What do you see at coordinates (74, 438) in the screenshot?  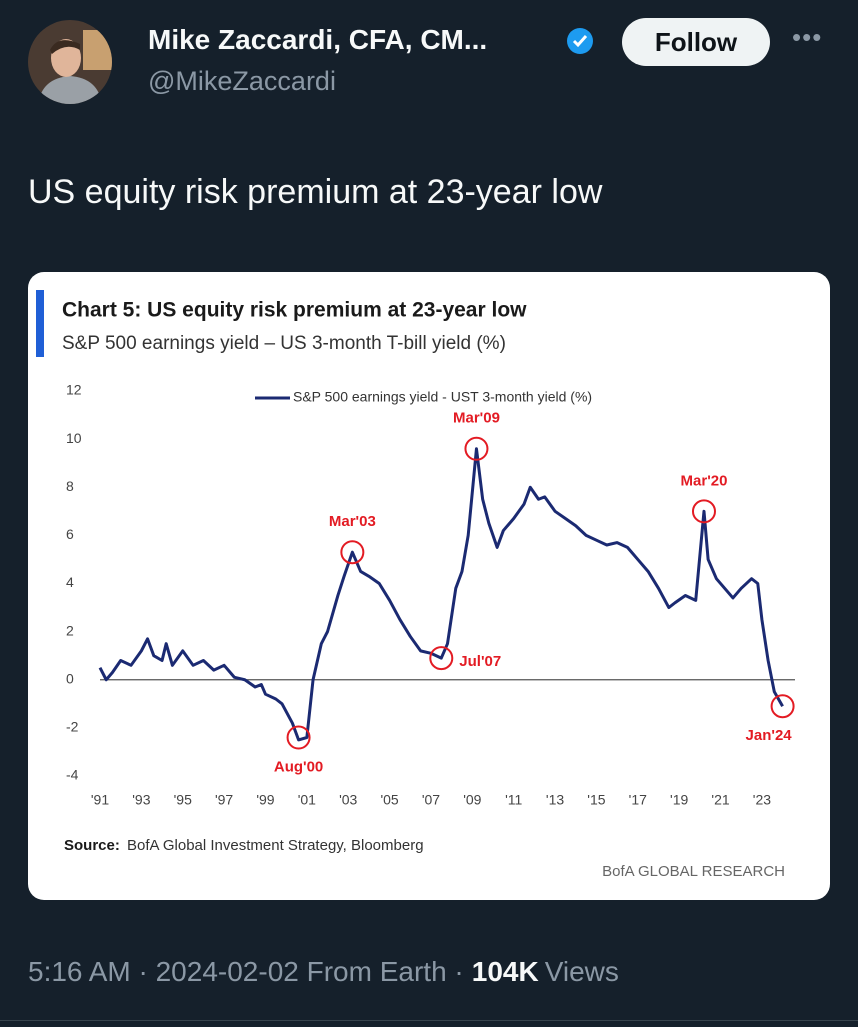 I see `y-tick-label: 10` at bounding box center [74, 438].